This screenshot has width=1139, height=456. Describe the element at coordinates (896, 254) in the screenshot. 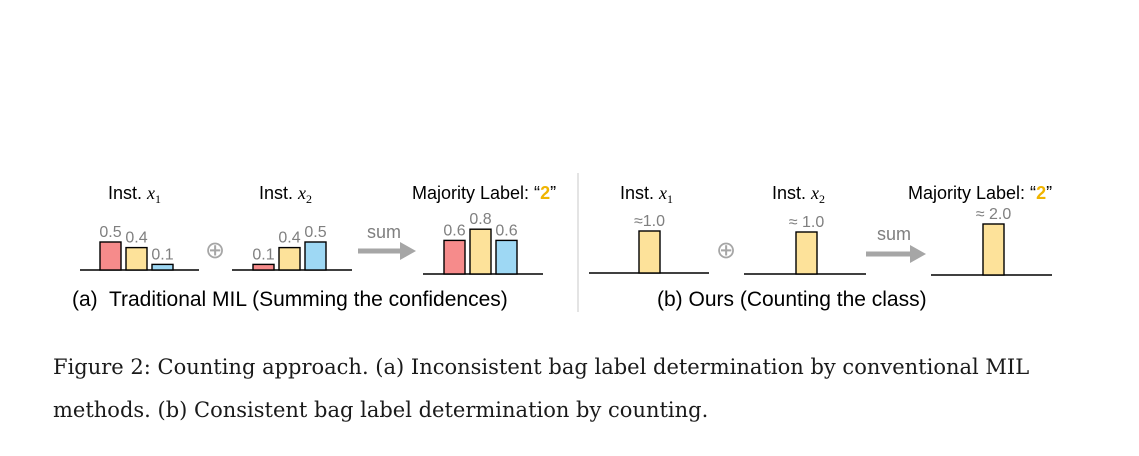

I see `panel-b-arrow-icon` at that location.